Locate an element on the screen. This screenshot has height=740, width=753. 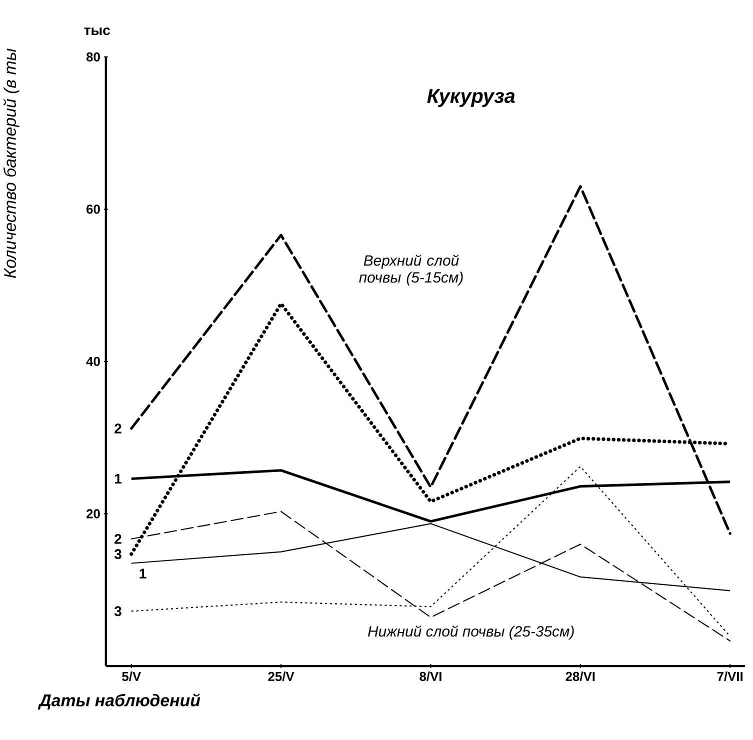
text: тыс is located at coordinates (97, 32).